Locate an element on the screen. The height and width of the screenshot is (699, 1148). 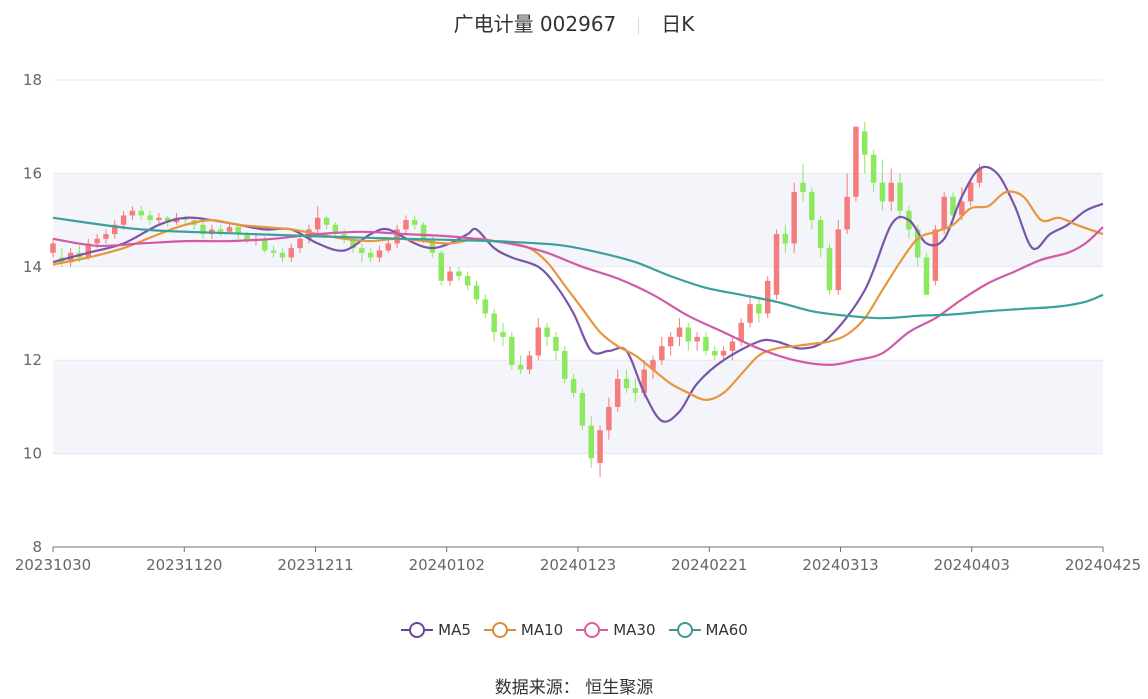
legend-item-ma60: MA60 is located at coordinates (708, 630).